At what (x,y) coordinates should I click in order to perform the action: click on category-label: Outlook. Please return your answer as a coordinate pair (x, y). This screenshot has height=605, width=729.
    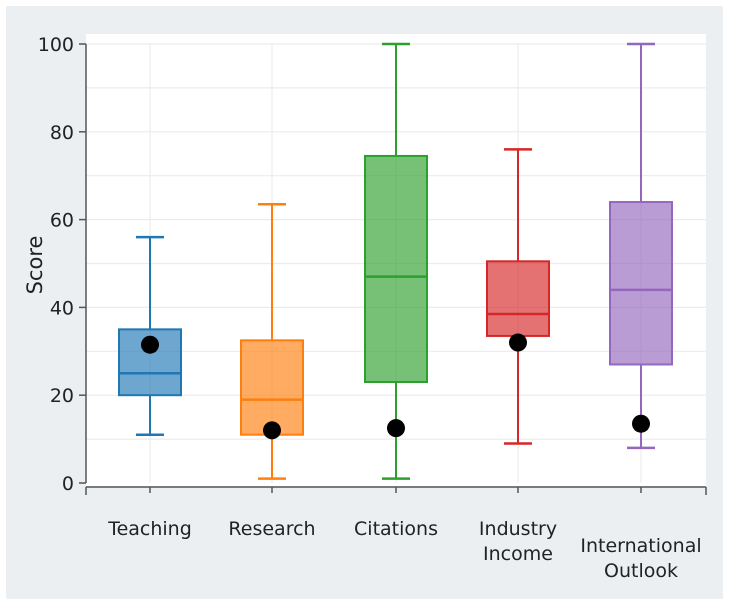
    Looking at the image, I should click on (641, 571).